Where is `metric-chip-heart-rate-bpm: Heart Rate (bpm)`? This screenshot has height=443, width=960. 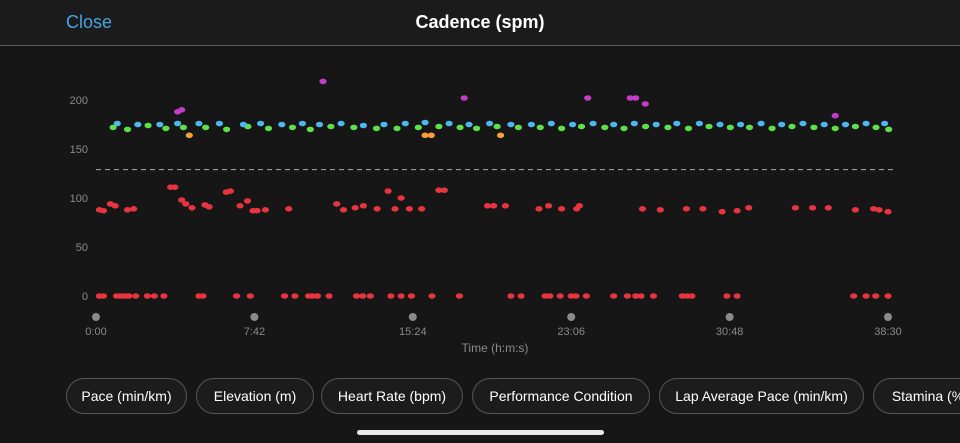
metric-chip-heart-rate-bpm: Heart Rate (bpm) is located at coordinates (392, 396).